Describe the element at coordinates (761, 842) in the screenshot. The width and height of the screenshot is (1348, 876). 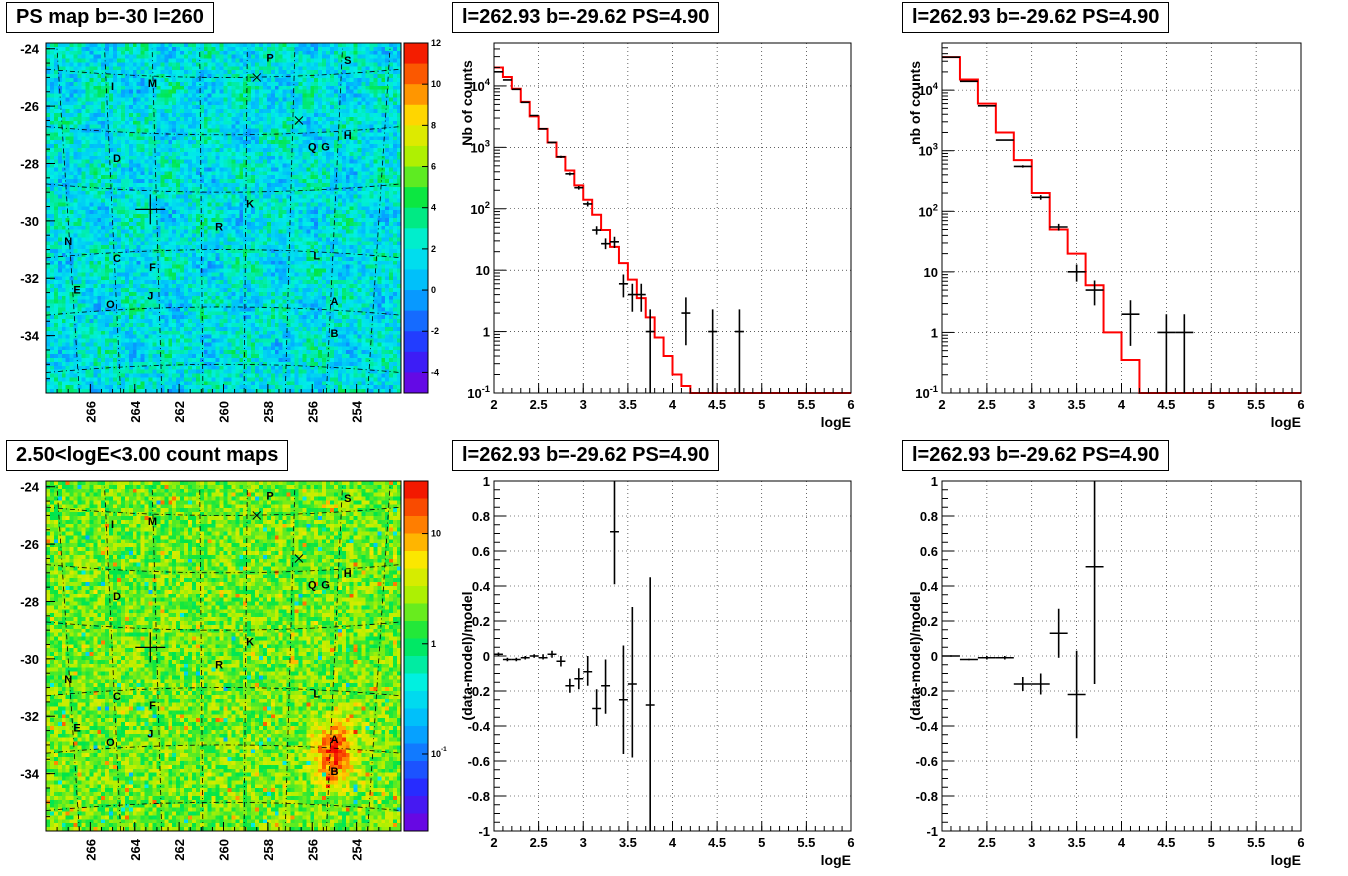
I see `residual-left-xtick-label: 5` at that location.